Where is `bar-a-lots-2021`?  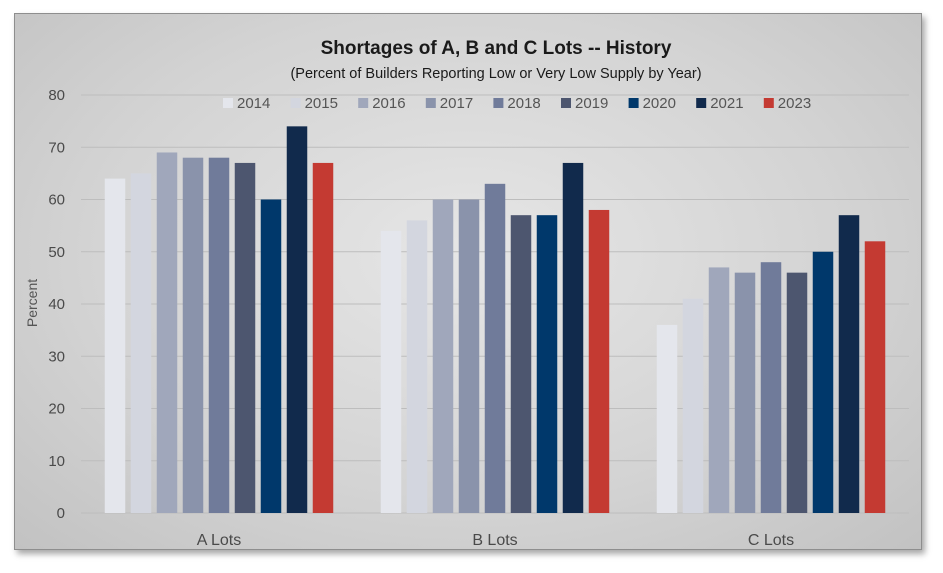
bar-a-lots-2021 is located at coordinates (297, 319).